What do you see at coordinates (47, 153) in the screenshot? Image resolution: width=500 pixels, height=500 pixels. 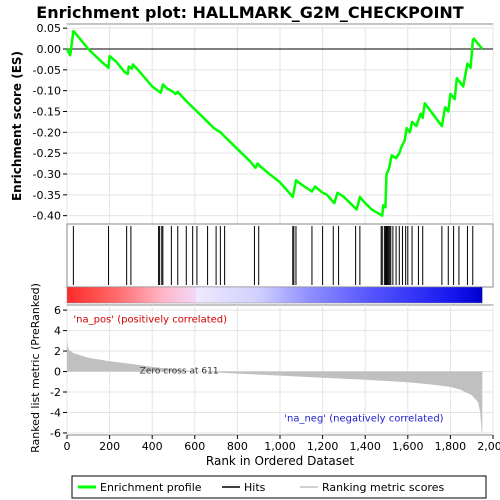 I see `es-y-tick-label: -0.25` at bounding box center [47, 153].